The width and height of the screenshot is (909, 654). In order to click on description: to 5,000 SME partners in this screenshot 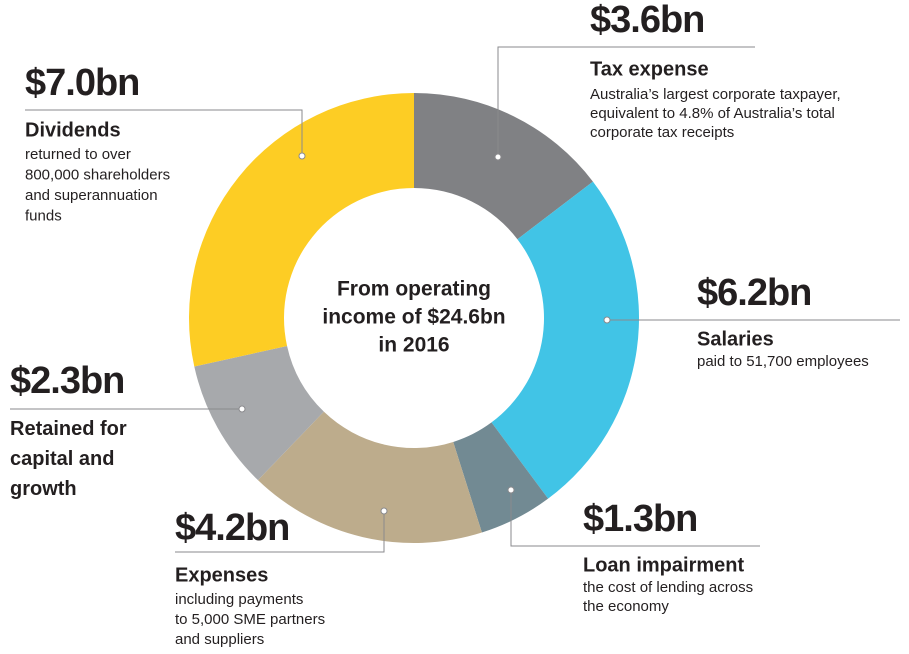, I will do `click(250, 619)`.